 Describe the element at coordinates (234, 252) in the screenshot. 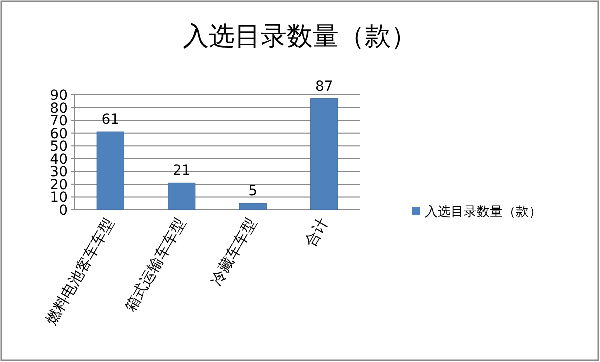

I see `x-tick-label: 冷藏车车型` at that location.